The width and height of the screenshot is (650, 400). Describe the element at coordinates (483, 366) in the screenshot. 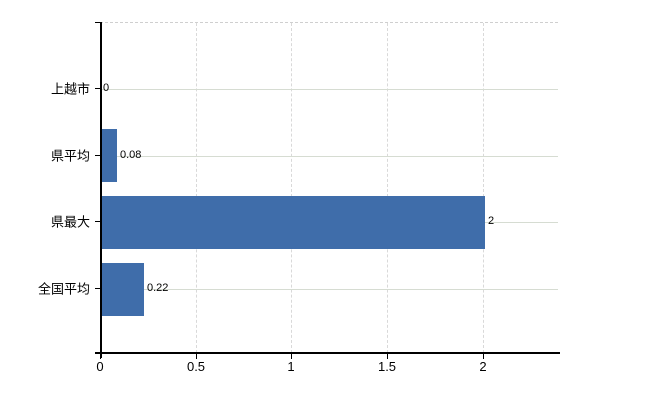

I see `x-axis-tick-label: 2` at that location.